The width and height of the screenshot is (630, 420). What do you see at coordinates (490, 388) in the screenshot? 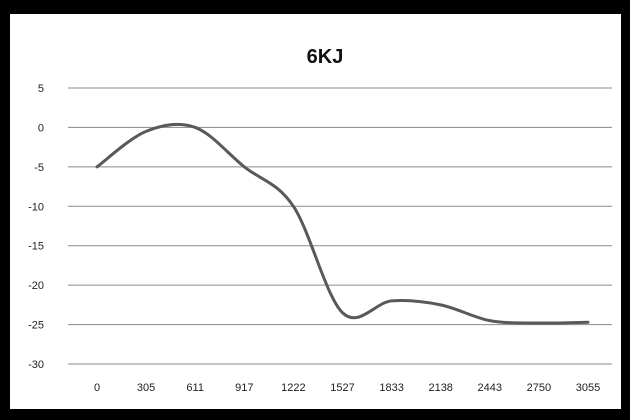
I see `x-tick-label: 2443` at bounding box center [490, 388].